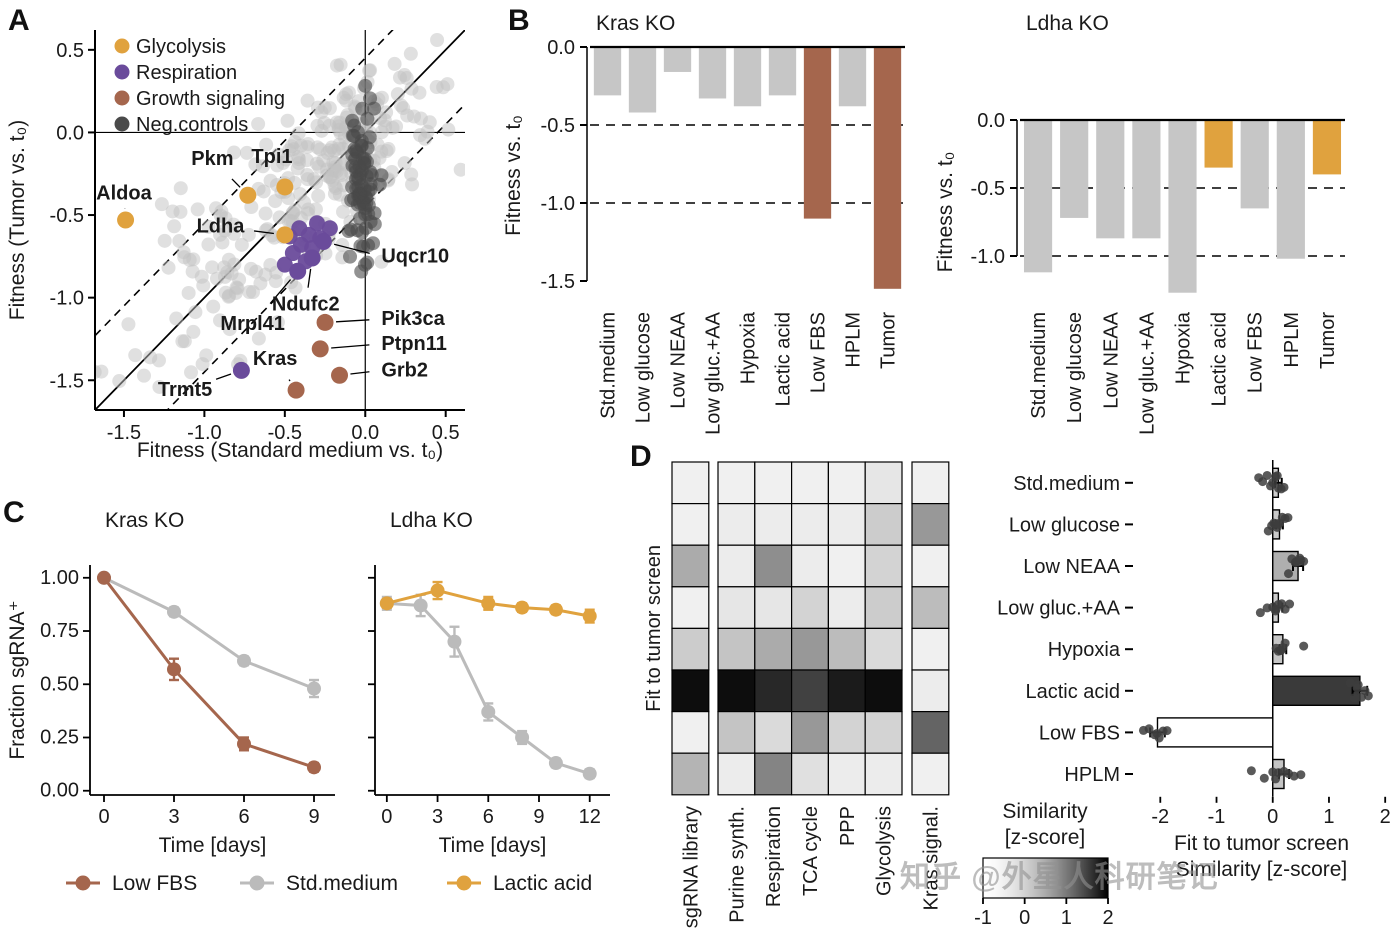  I want to click on point-label-kras: Kras, so click(275, 359).